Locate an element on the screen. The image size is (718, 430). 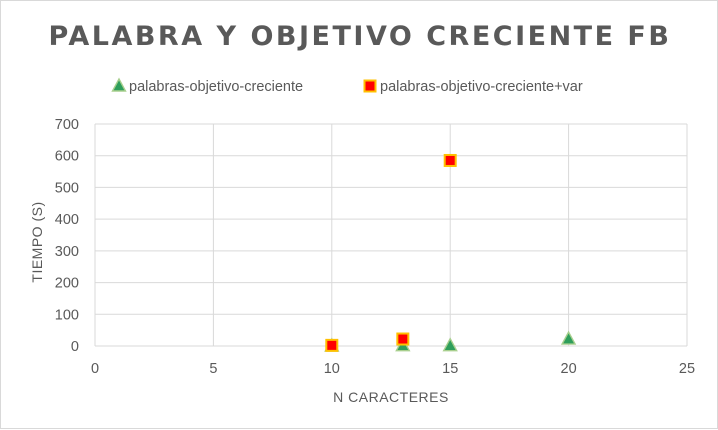
x-tick-label: 15 is located at coordinates (450, 369).